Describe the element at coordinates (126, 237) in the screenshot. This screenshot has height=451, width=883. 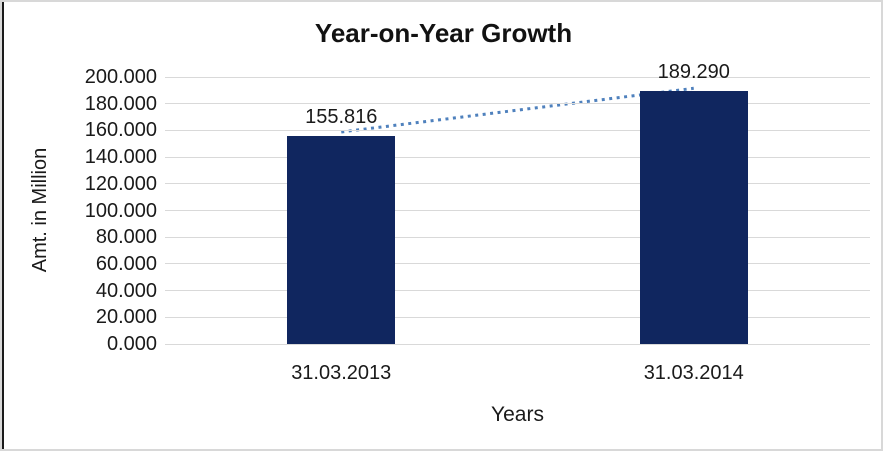
I see `y-tick-label: 80.000` at that location.